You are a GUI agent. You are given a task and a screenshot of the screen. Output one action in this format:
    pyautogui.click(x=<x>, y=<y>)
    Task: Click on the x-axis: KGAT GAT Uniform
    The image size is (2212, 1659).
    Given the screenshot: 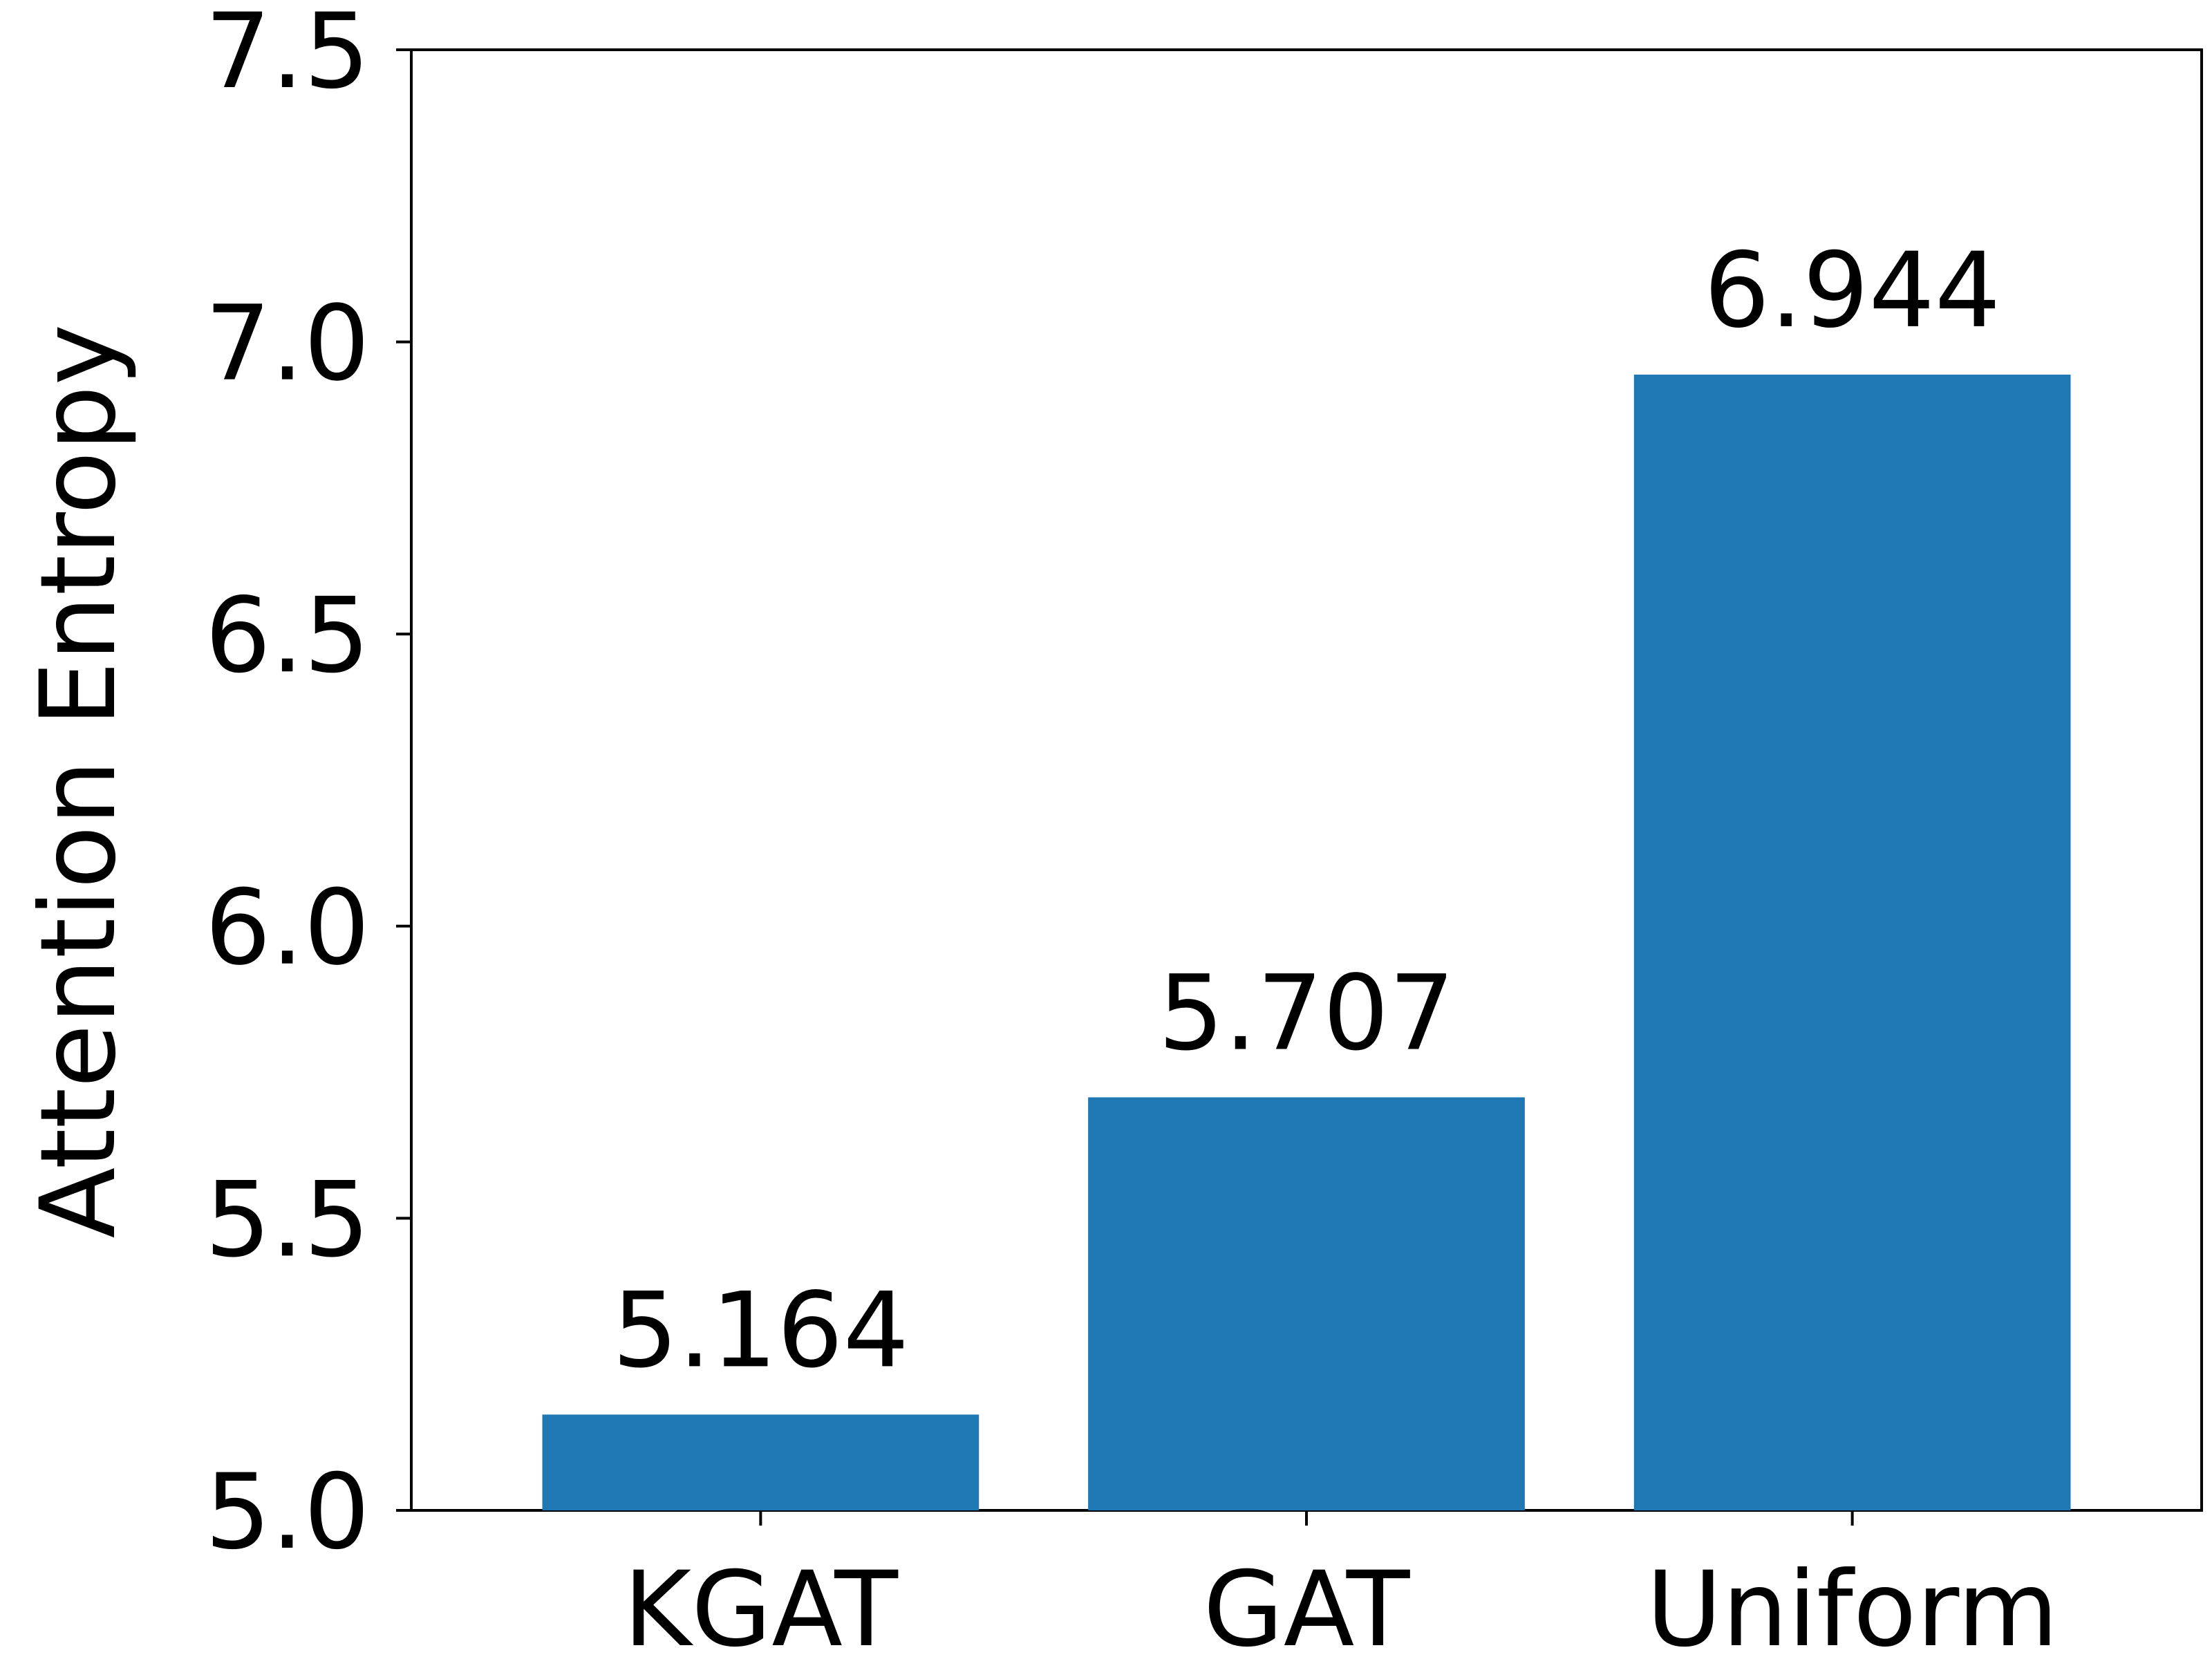 What is the action you would take?
    pyautogui.click(x=1342, y=1584)
    